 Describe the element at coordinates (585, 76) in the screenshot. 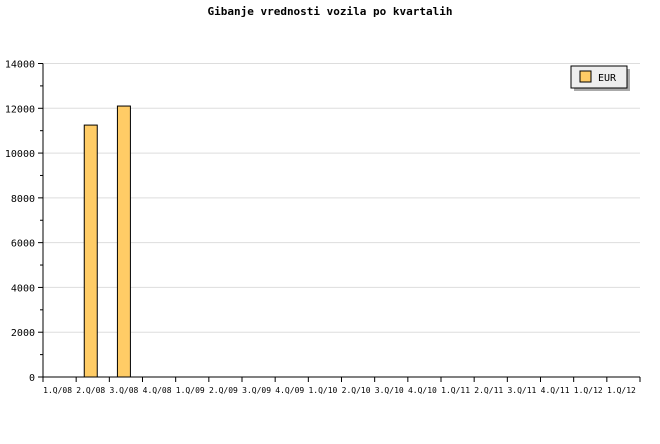

I see `legend-swatch-eur` at that location.